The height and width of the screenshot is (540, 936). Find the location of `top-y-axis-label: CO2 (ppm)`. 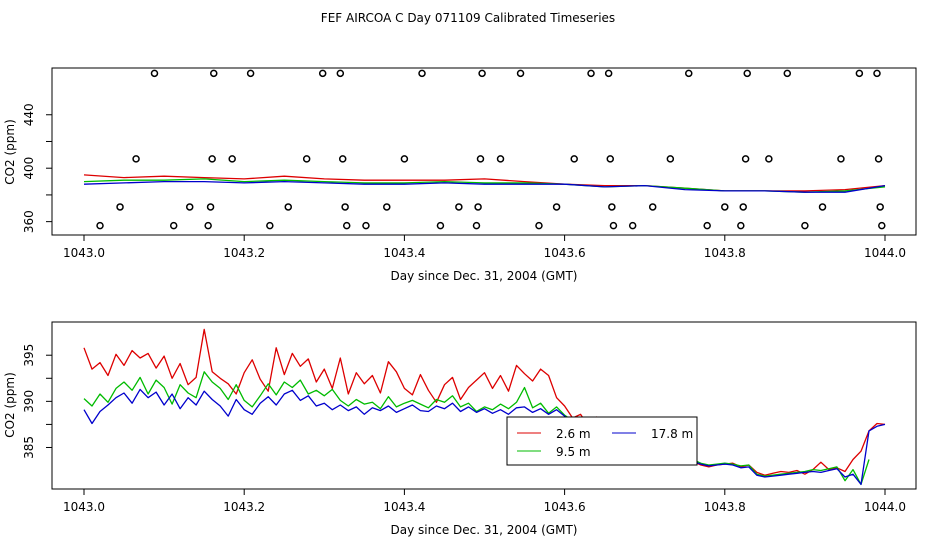

top-y-axis-label: CO2 (ppm) is located at coordinates (10, 152).